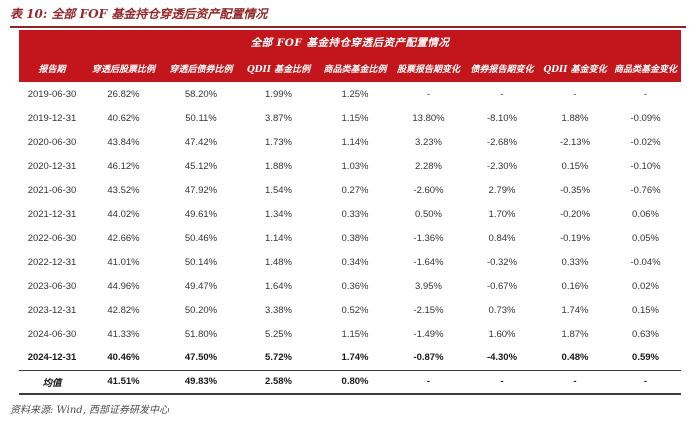 The image size is (700, 429). Describe the element at coordinates (502, 262) in the screenshot. I see `value-cell: -0.32%` at that location.